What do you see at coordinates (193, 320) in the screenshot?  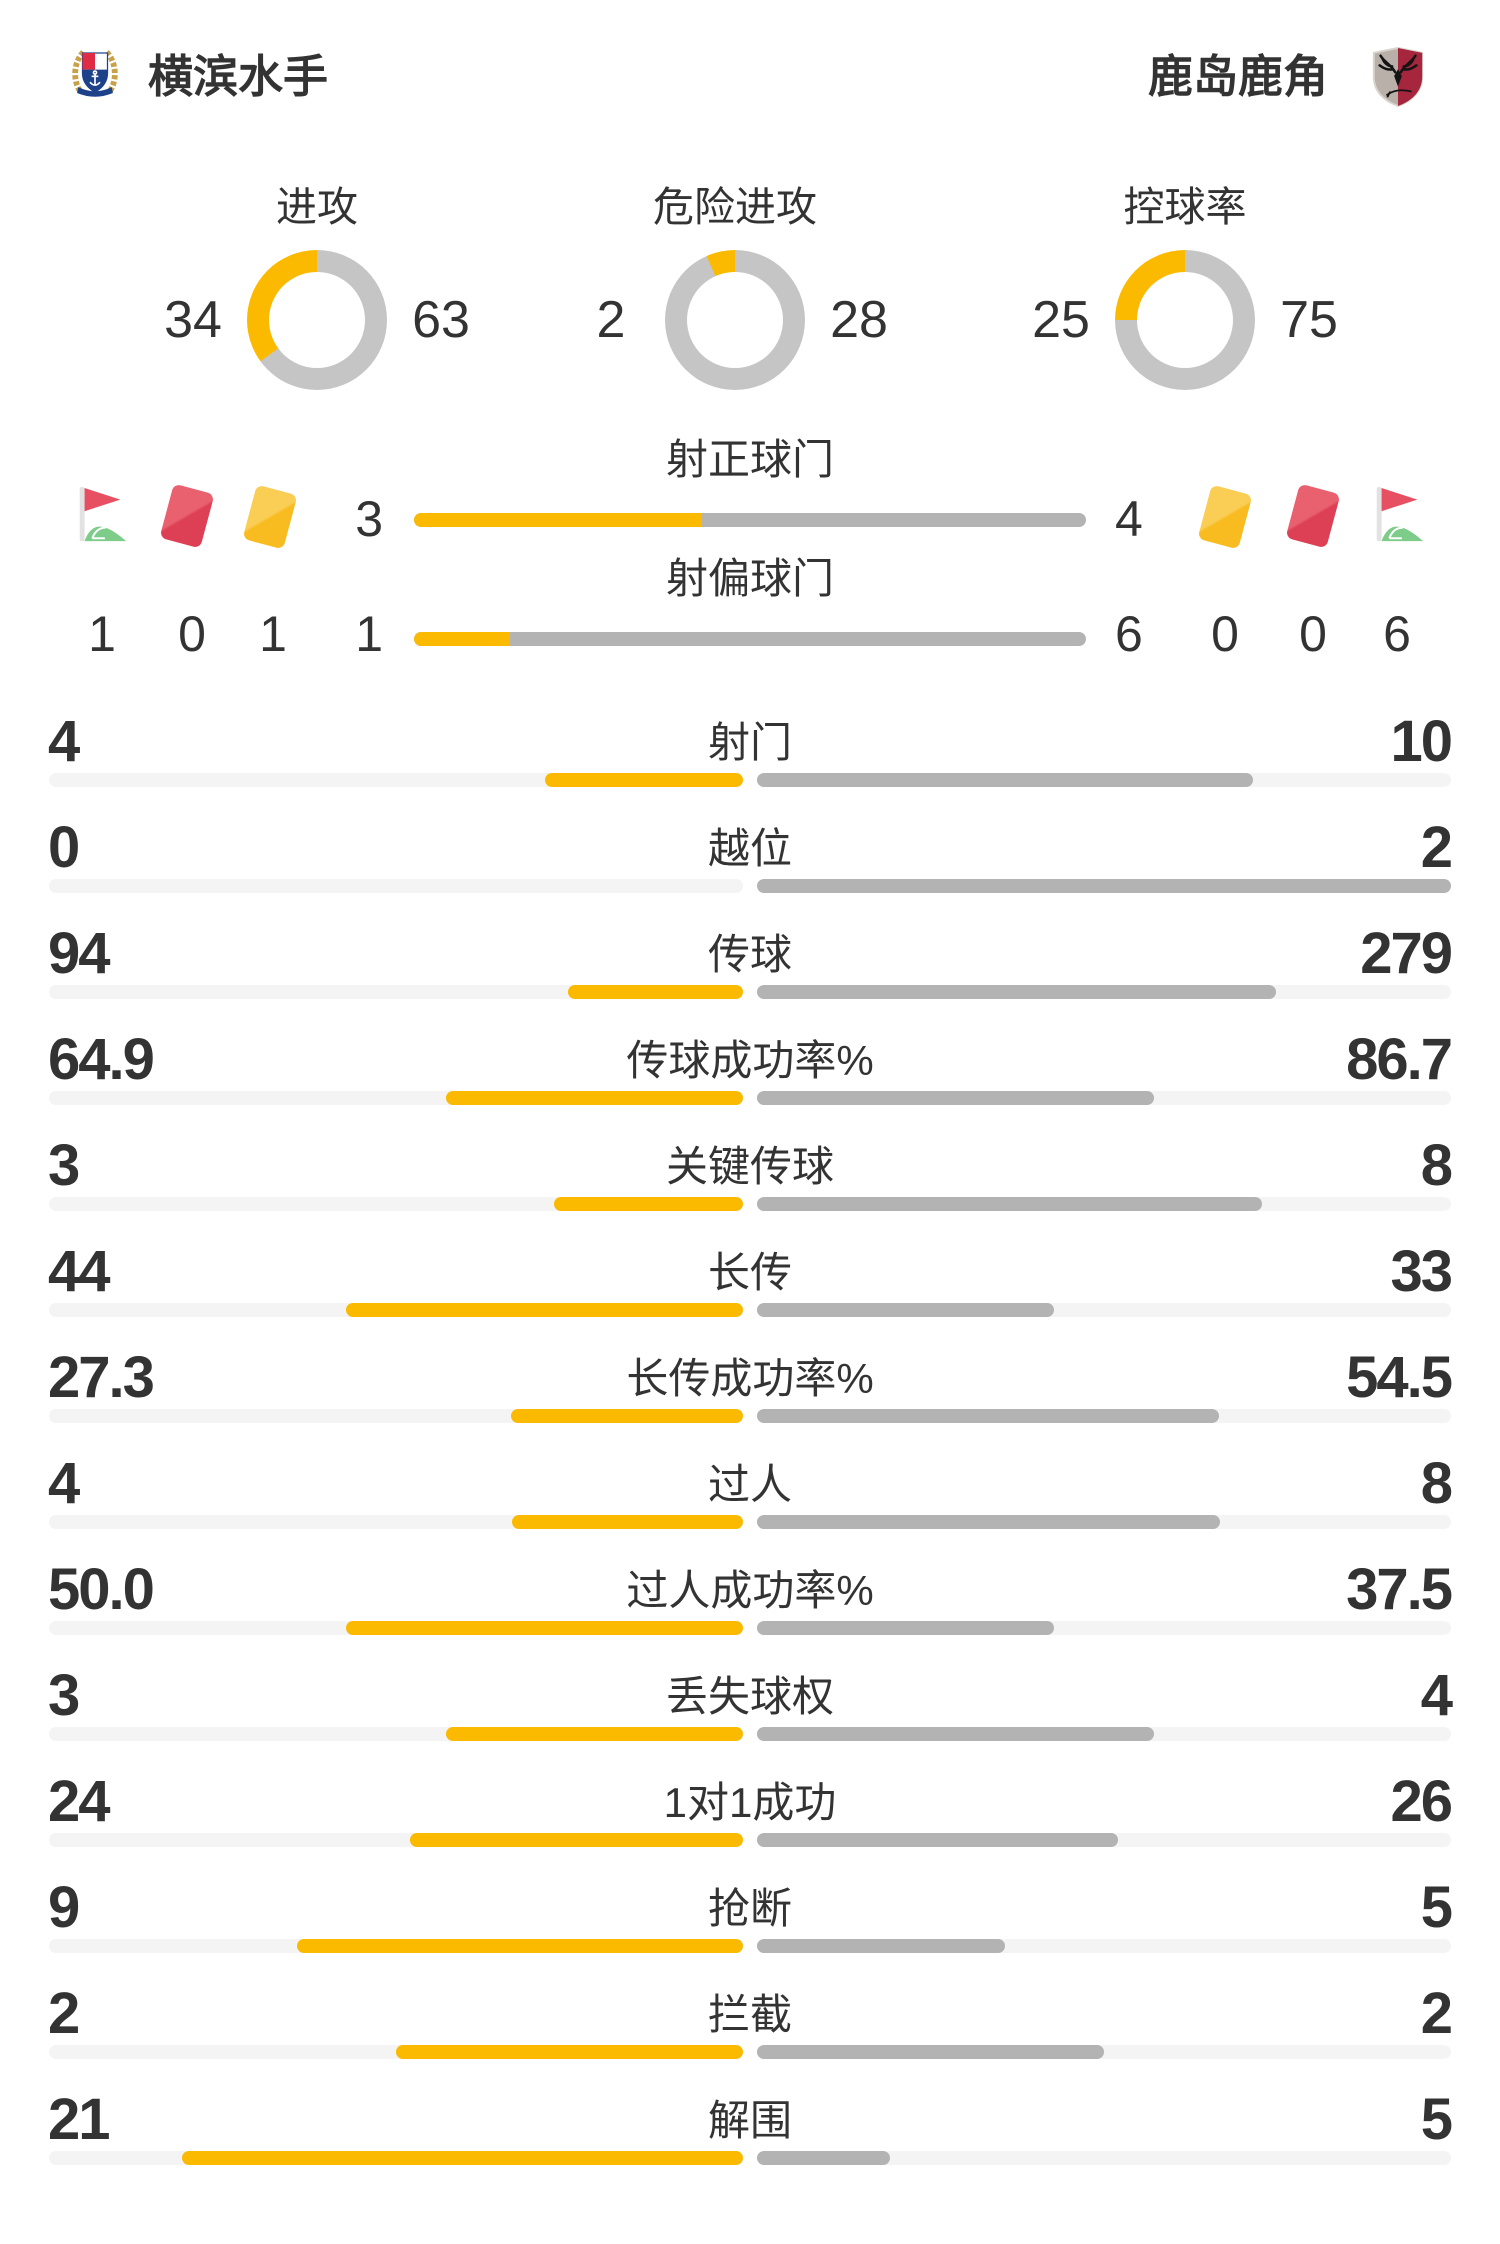 I see `home-attacks-value: 34` at bounding box center [193, 320].